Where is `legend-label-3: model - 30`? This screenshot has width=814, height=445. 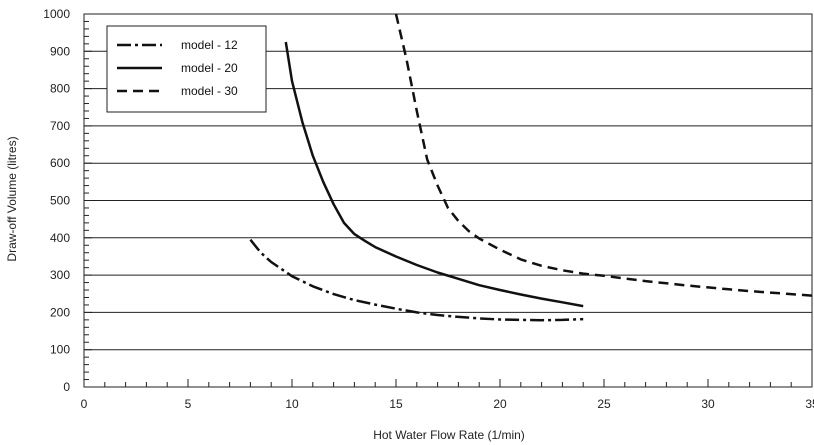 legend-label-3: model - 30 is located at coordinates (209, 91).